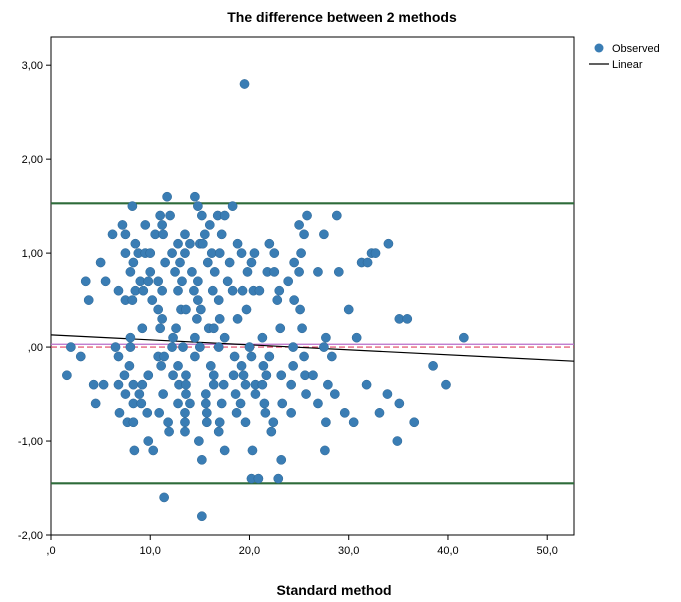 This screenshot has width=681, height=602. Describe the element at coordinates (30, 536) in the screenshot. I see `y-tick-label: -2,00` at that location.